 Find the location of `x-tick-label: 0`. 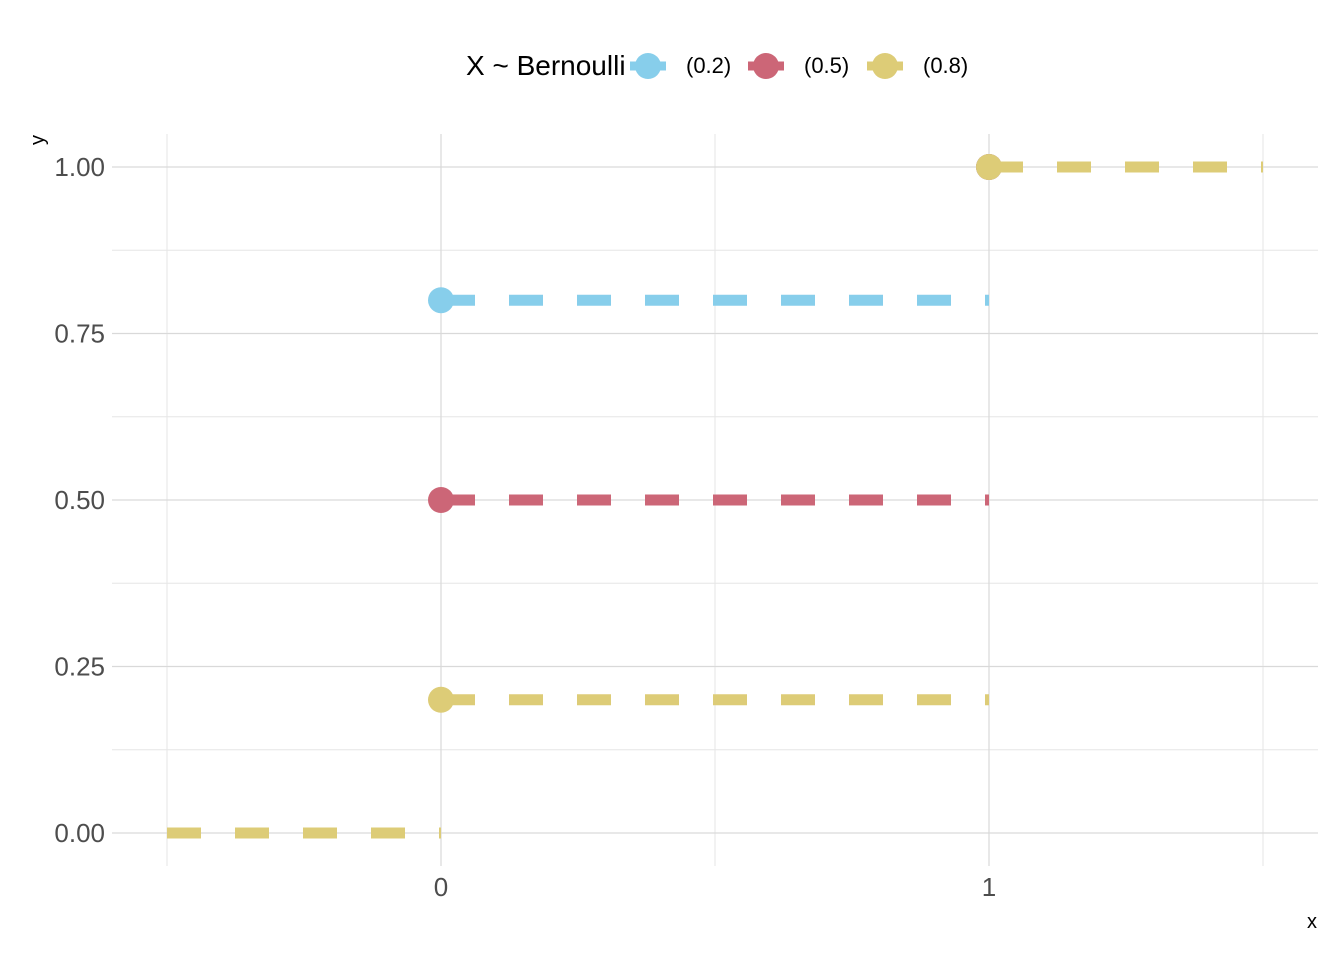

x-tick-label: 0 is located at coordinates (441, 887).